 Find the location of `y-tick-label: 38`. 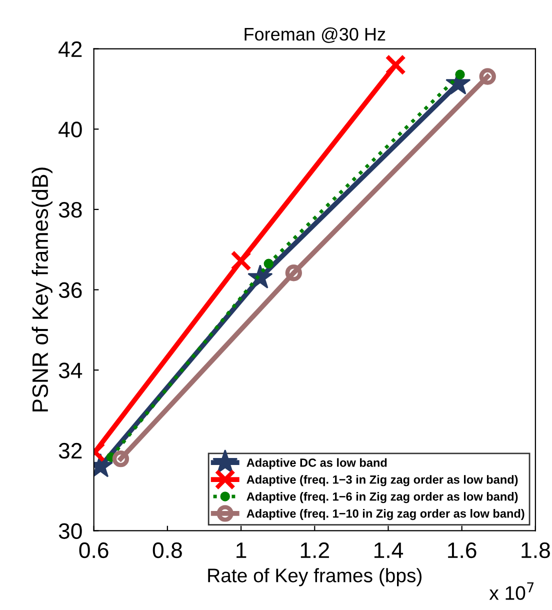

y-tick-label: 38 is located at coordinates (70, 210).